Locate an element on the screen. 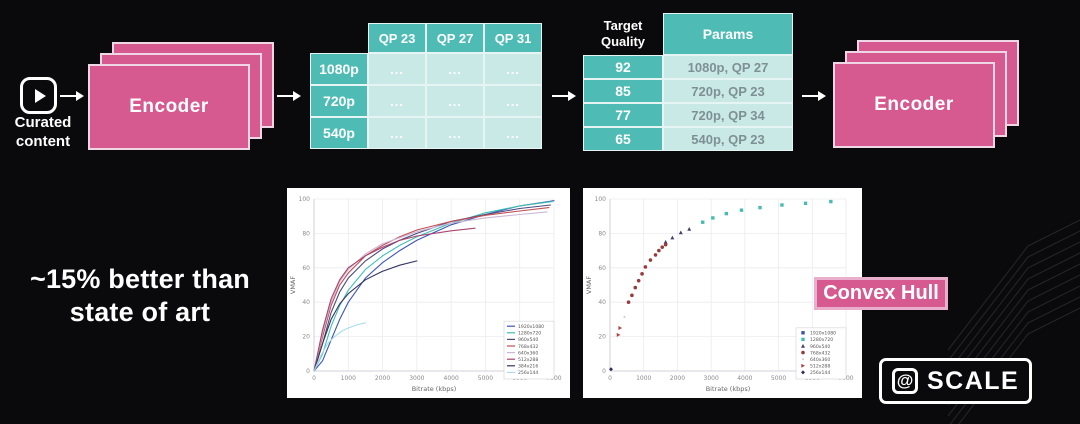 This screenshot has height=424, width=1080. quality-value-cell: 85 is located at coordinates (623, 91).